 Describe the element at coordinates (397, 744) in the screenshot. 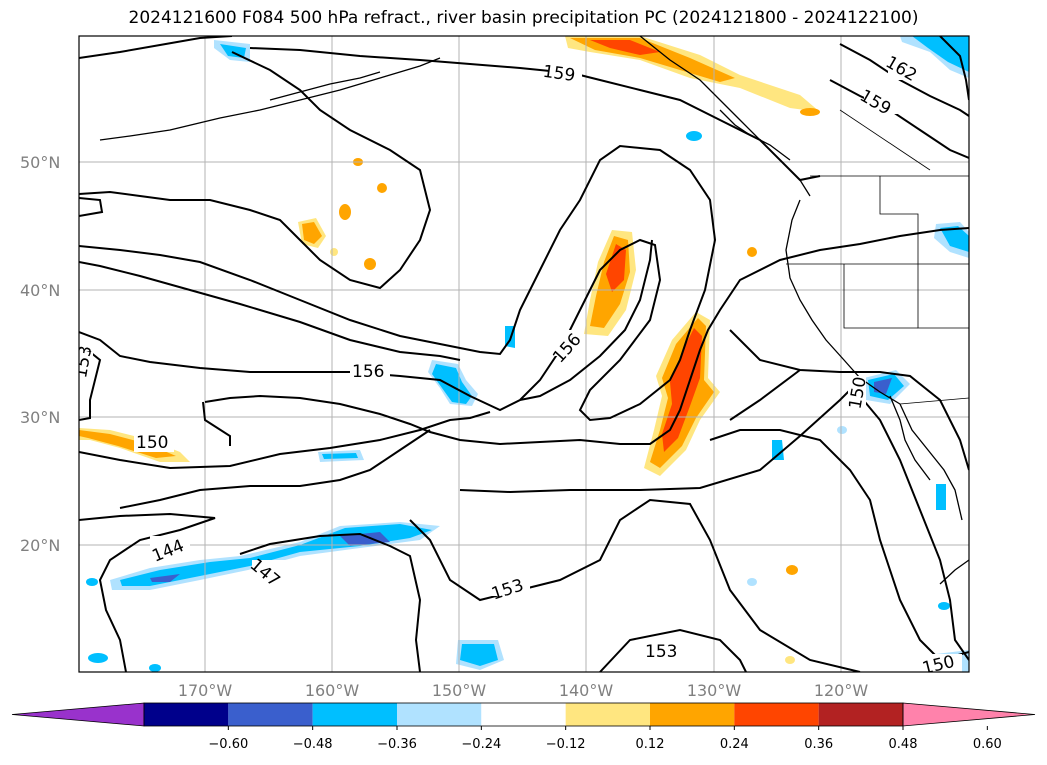

I see `colorbar-tick-label: −0.36` at that location.